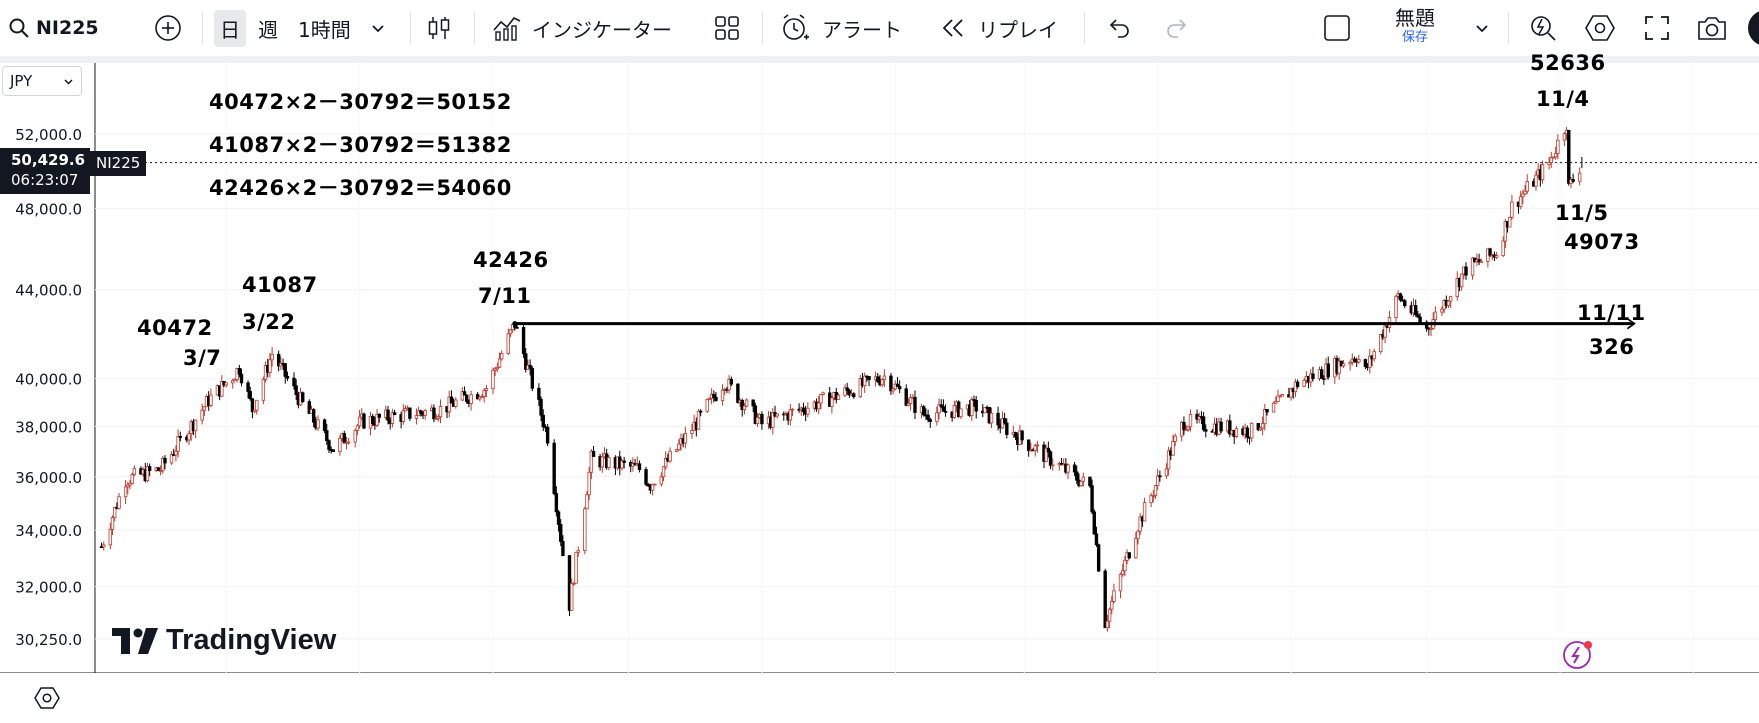  I want to click on settings-button, so click(1600, 28).